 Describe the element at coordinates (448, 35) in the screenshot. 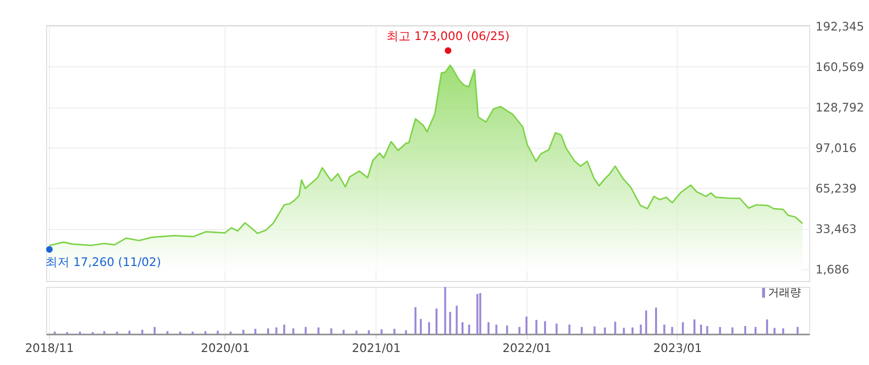

I see `annotation: 최고 173,000 (06/25)` at that location.